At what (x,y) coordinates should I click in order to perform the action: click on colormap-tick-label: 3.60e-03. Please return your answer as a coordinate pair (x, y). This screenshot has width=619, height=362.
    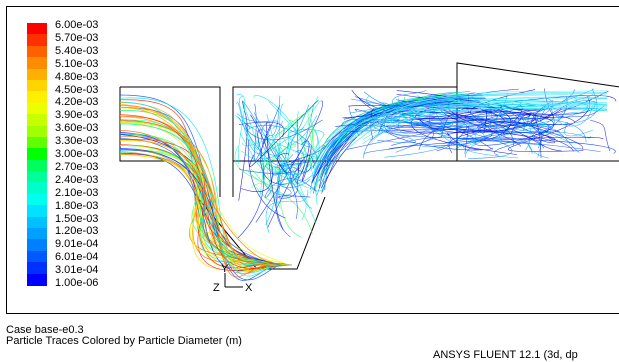
    Looking at the image, I should click on (77, 128).